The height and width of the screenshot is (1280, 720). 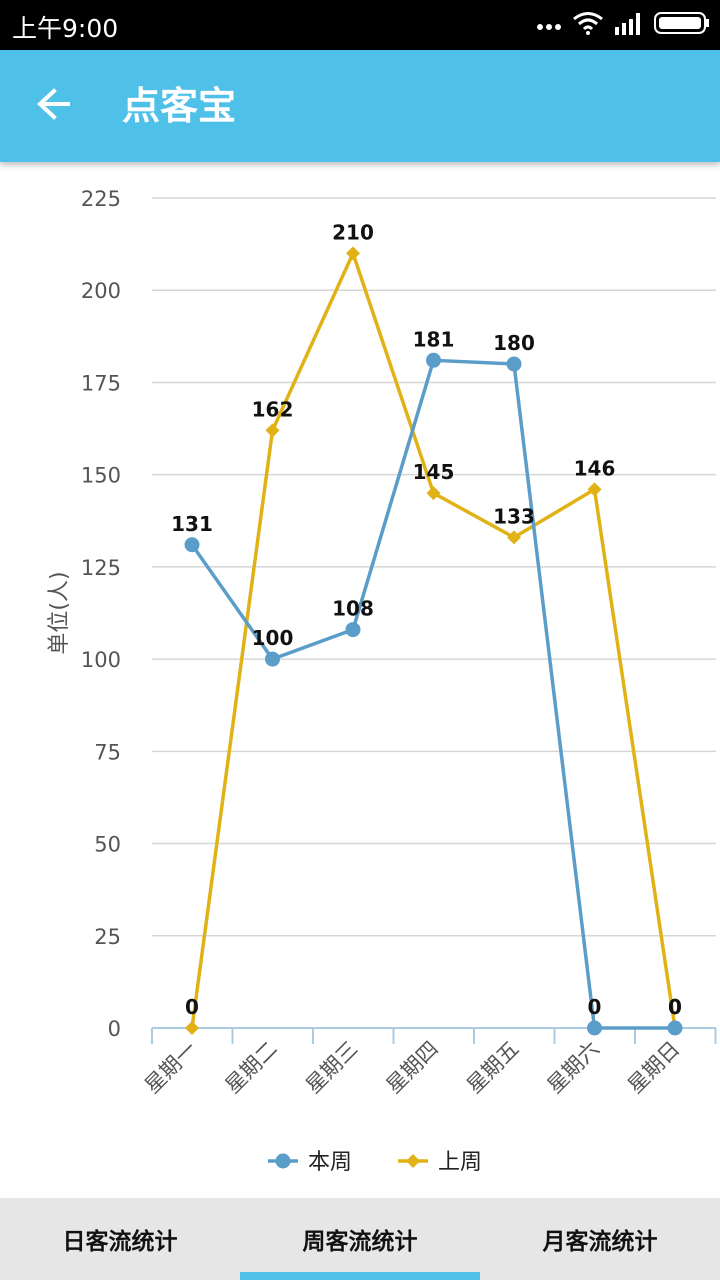 What do you see at coordinates (434, 472) in the screenshot?
I see `data-label: 145` at bounding box center [434, 472].